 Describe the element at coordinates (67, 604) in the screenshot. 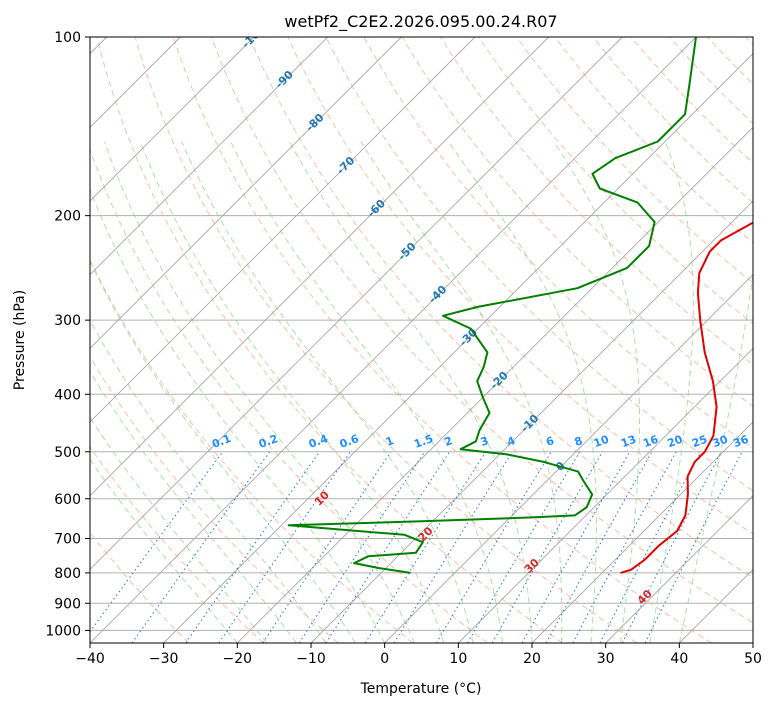

I see `y-tick-label: 900` at that location.